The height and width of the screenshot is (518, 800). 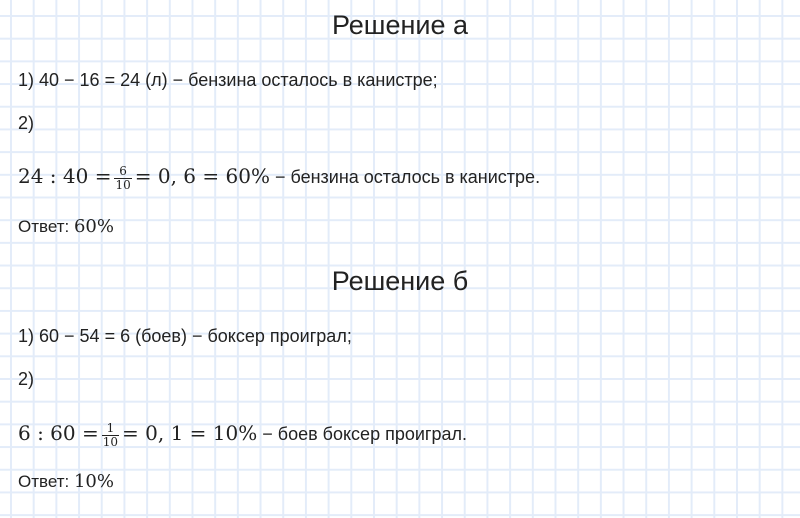 I want to click on answer-a: Ответ: 60%, so click(x=66, y=226).